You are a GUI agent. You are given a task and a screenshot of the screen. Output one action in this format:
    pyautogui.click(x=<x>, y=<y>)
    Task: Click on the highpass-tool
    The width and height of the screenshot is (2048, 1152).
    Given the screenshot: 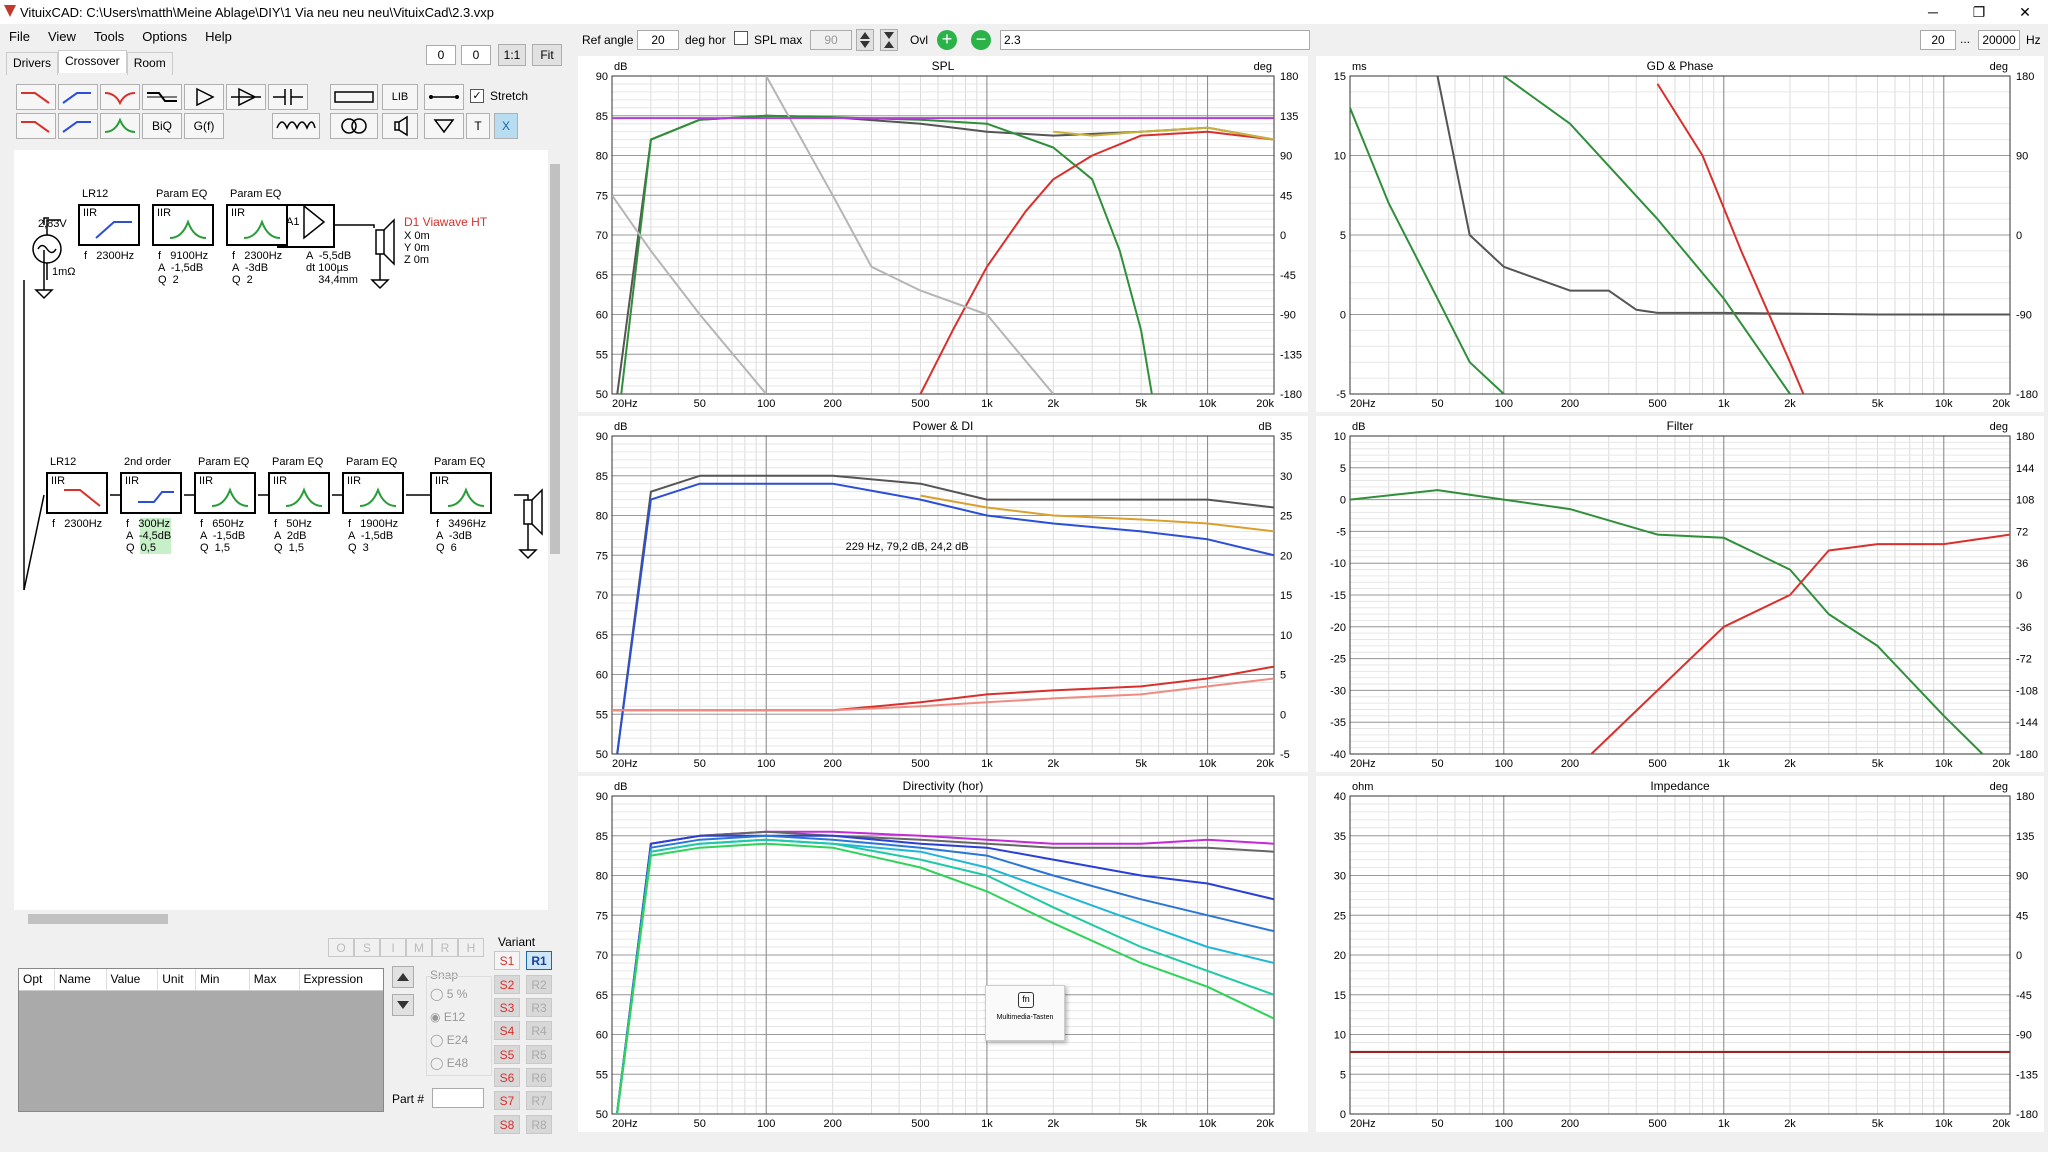 What is the action you would take?
    pyautogui.click(x=78, y=126)
    